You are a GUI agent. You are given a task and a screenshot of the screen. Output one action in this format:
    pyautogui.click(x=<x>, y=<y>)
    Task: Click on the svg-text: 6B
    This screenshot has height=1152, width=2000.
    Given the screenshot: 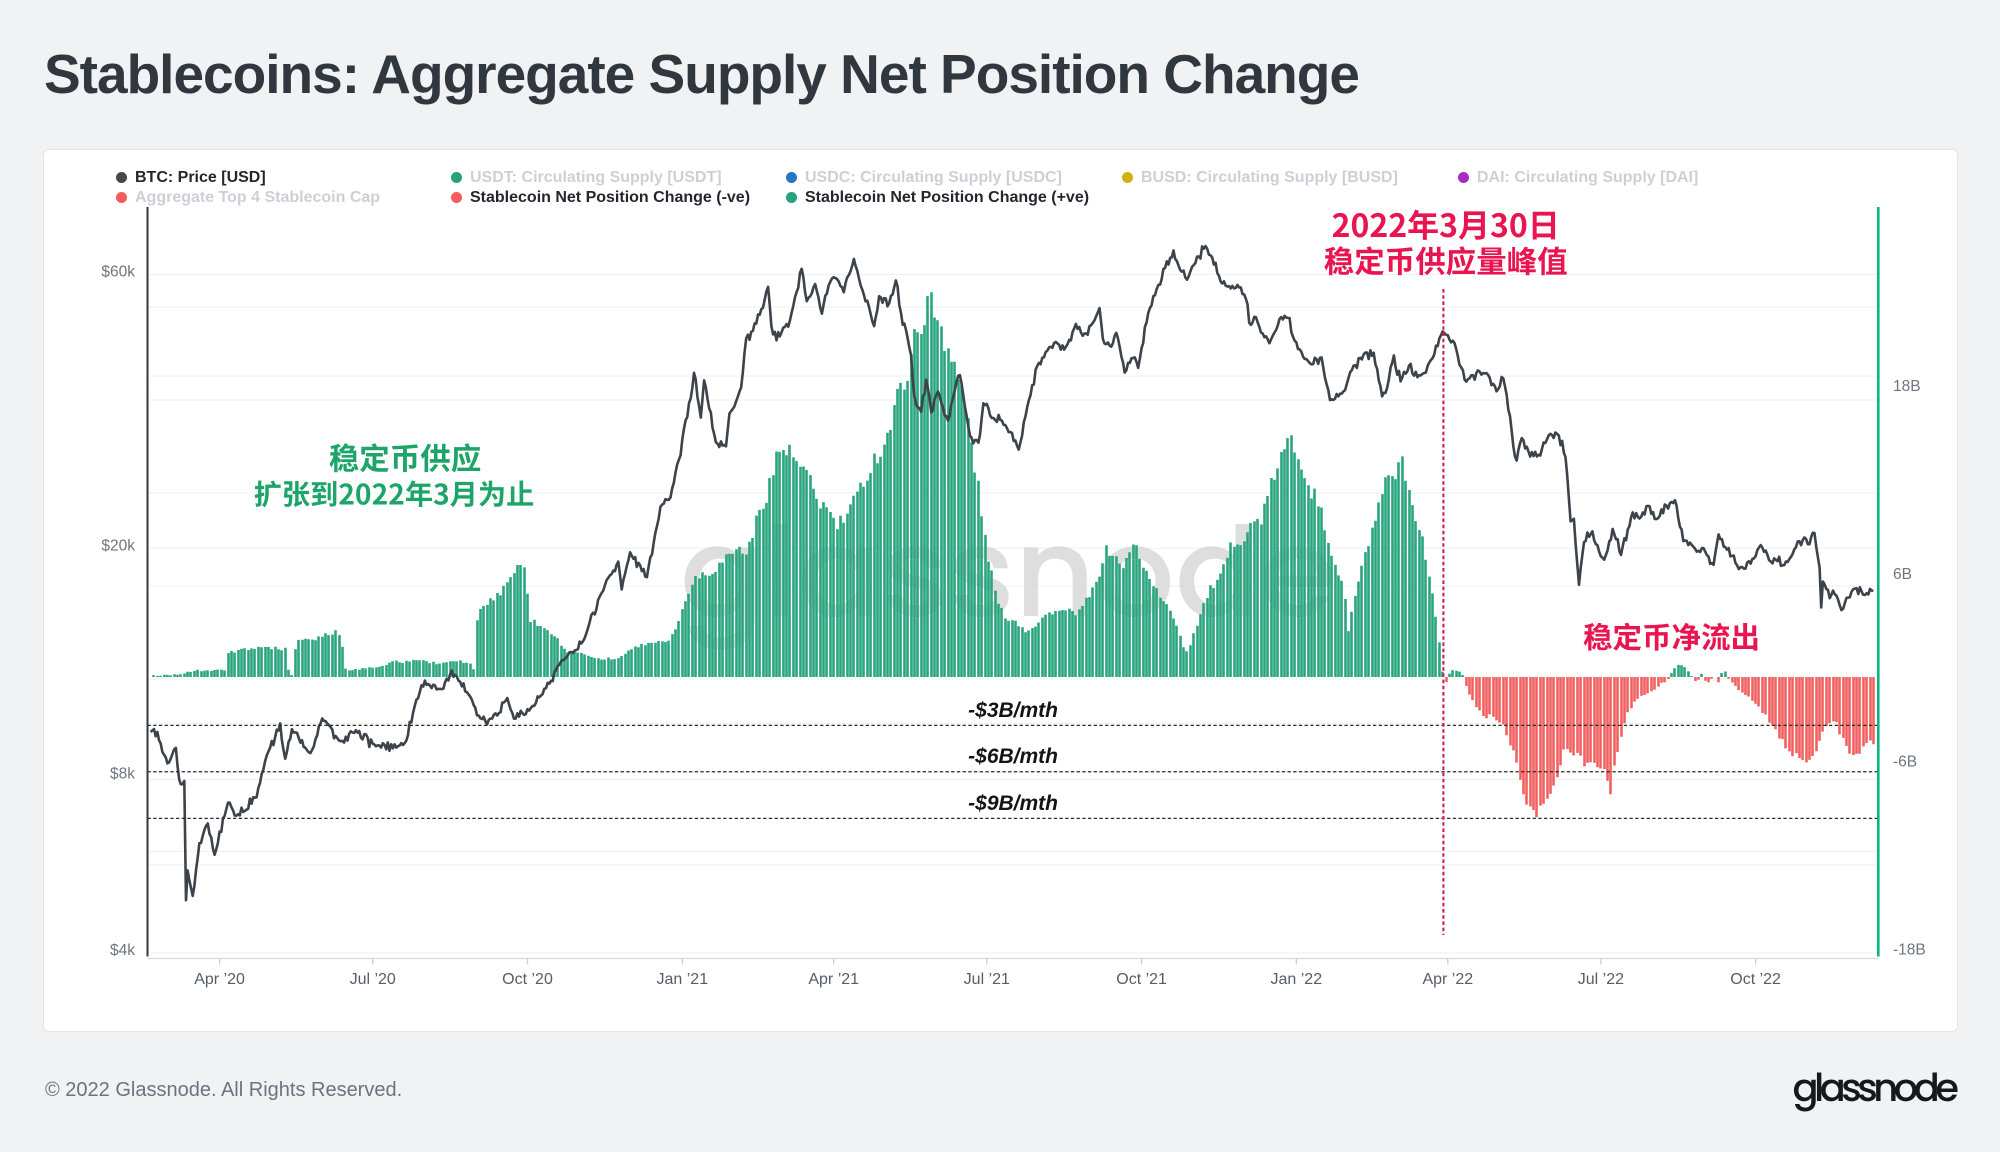 What is the action you would take?
    pyautogui.click(x=1902, y=574)
    